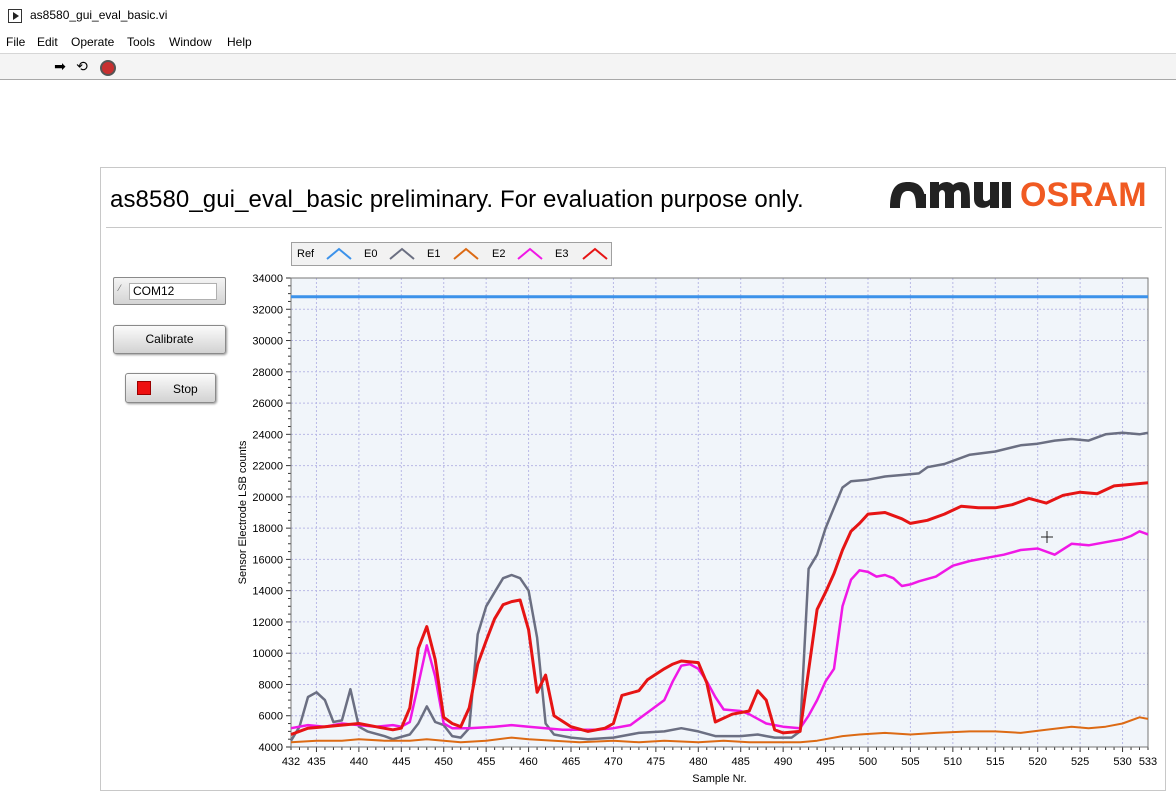  I want to click on calibrate-button: Calibrate, so click(169, 339).